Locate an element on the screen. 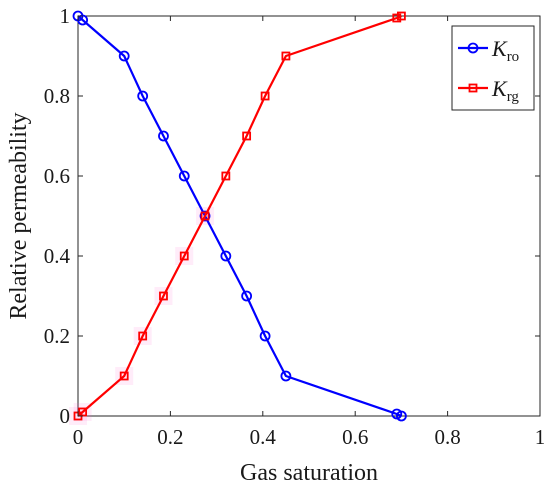  legend-label-Krg: Krg is located at coordinates (505, 90).